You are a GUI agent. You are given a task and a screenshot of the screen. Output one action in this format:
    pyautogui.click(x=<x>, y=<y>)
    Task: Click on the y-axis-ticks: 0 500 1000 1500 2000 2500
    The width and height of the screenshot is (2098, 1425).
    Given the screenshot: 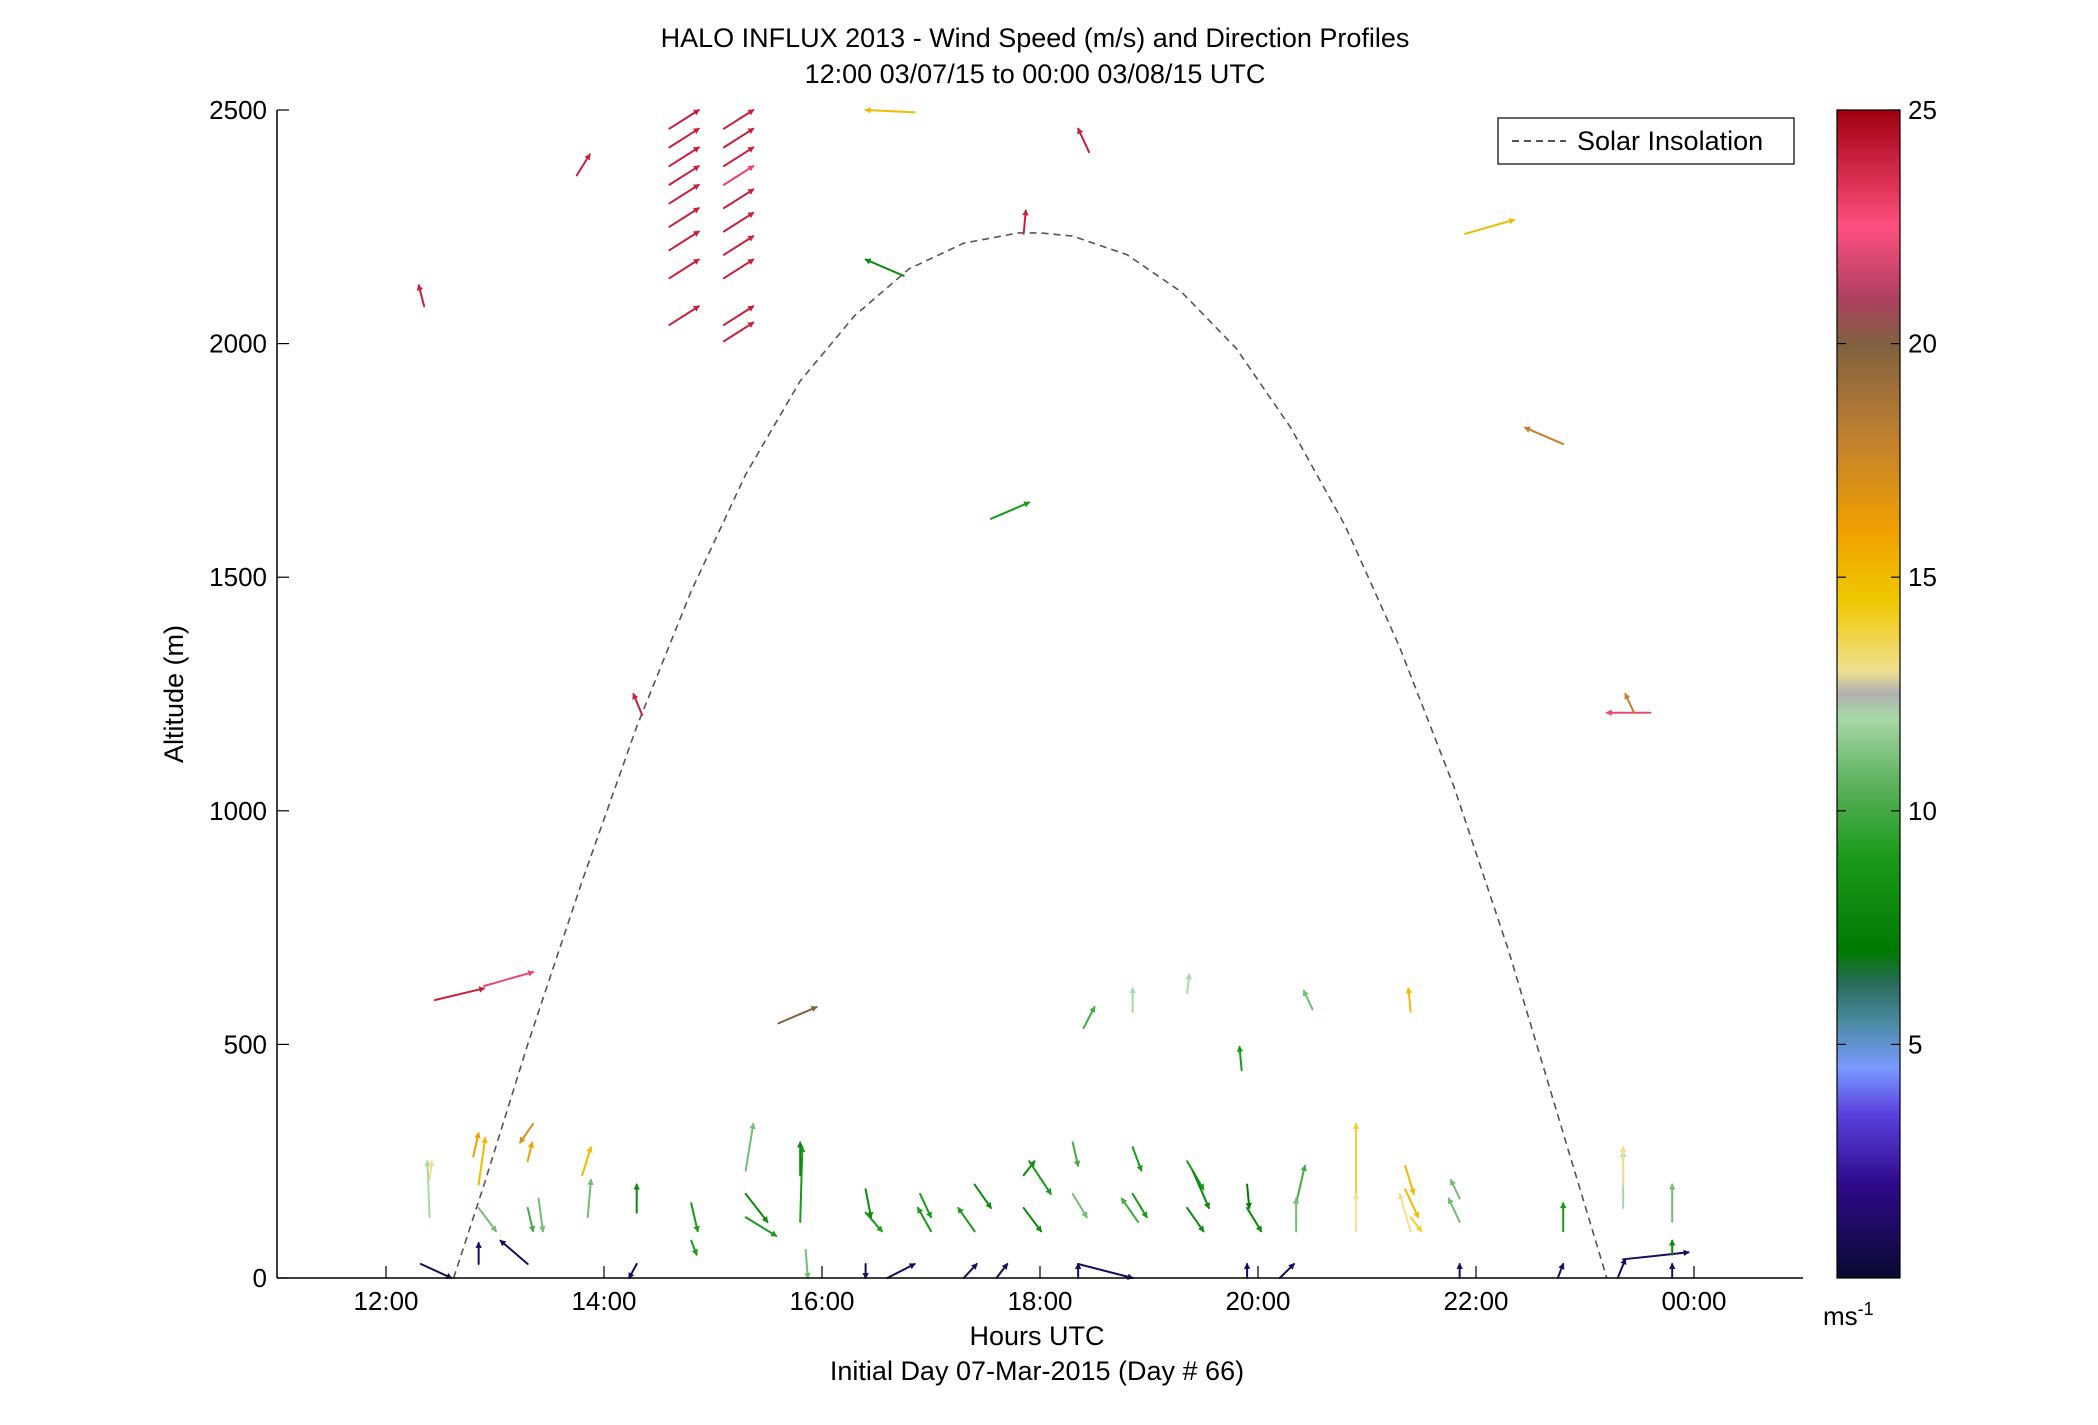 What is the action you would take?
    pyautogui.click(x=249, y=694)
    